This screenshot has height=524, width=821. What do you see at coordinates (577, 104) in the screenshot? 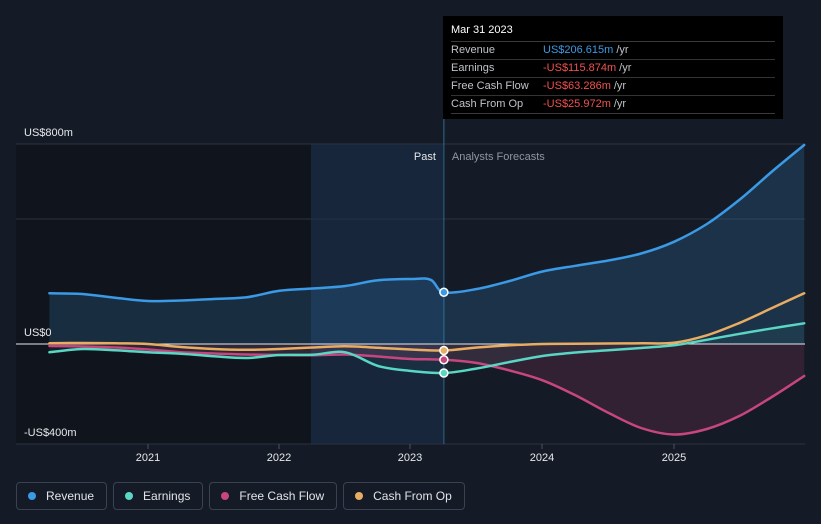
I see `tooltip-value: -US$25.972m` at bounding box center [577, 104].